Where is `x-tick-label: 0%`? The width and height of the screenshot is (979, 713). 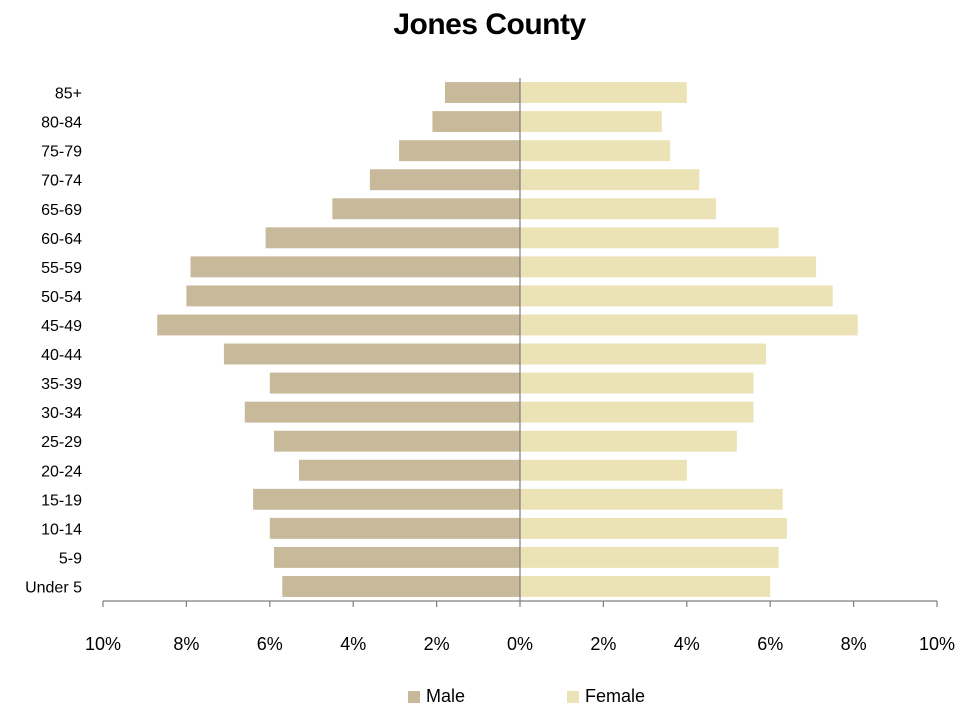
x-tick-label: 0% is located at coordinates (520, 644).